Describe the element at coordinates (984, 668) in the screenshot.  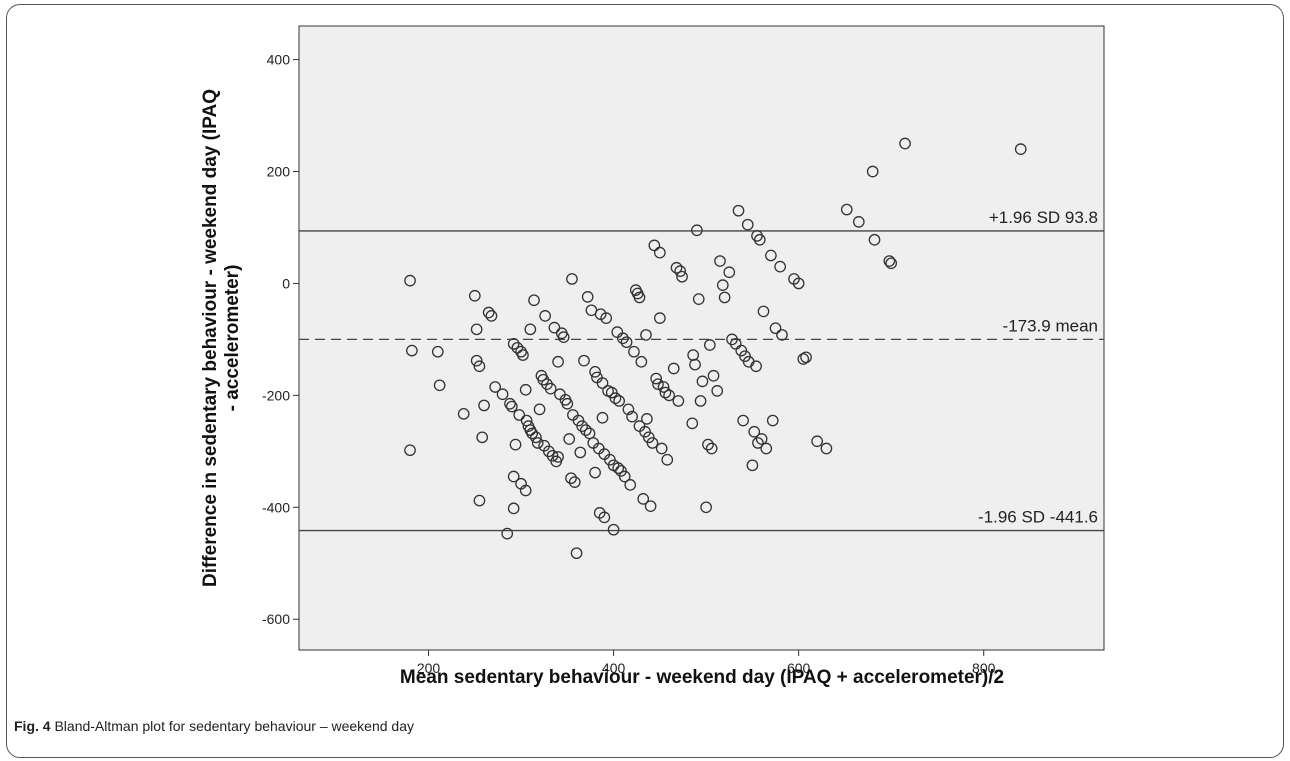
I see `x-tick-label: 800` at that location.